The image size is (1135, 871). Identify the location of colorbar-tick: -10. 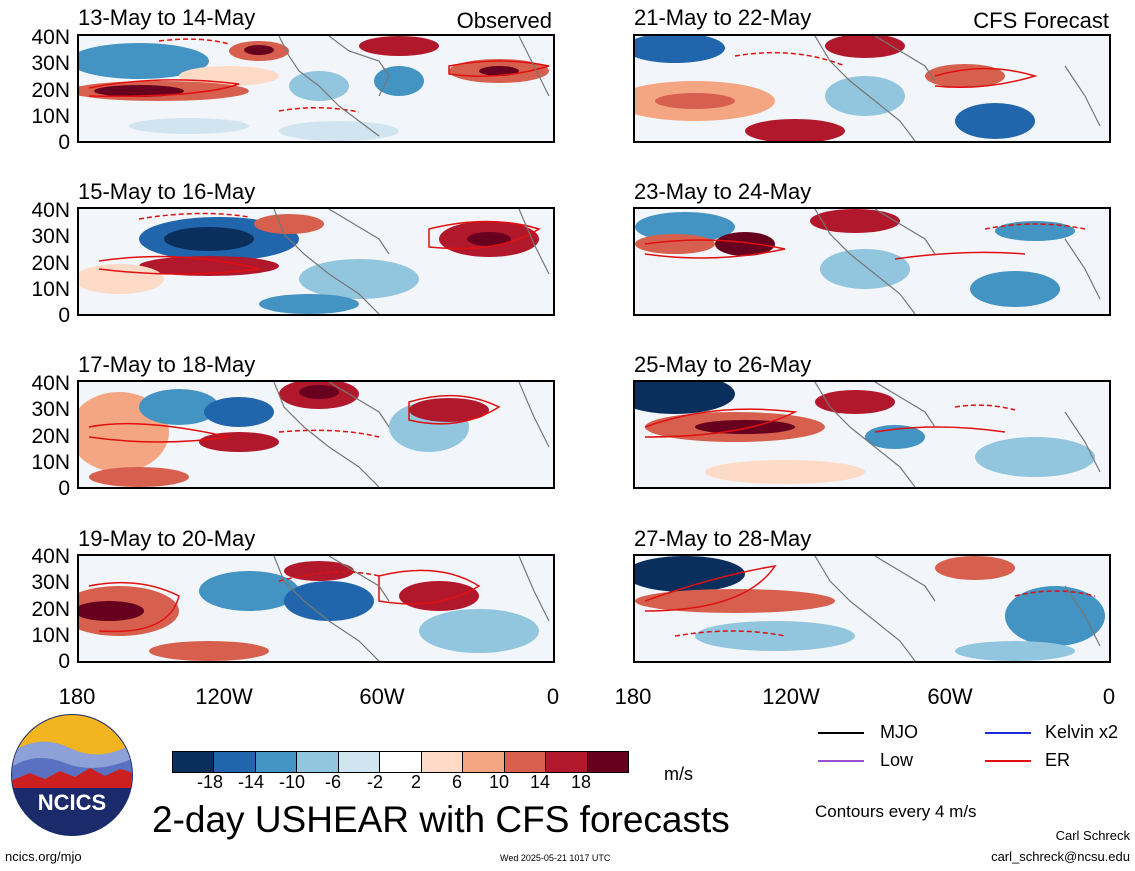
(291, 782).